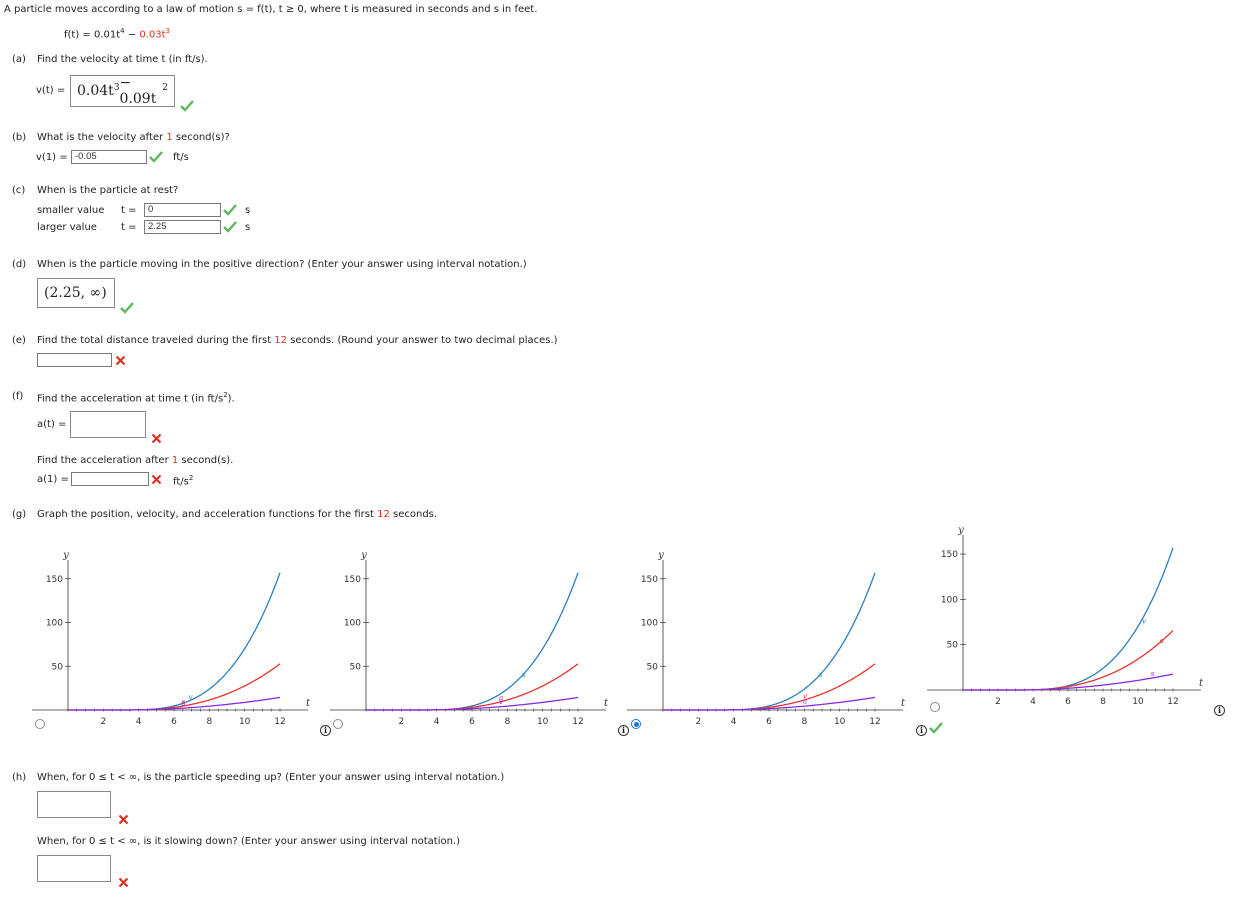 This screenshot has height=897, width=1246. Describe the element at coordinates (19, 777) in the screenshot. I see `part-h-label: (h)` at that location.